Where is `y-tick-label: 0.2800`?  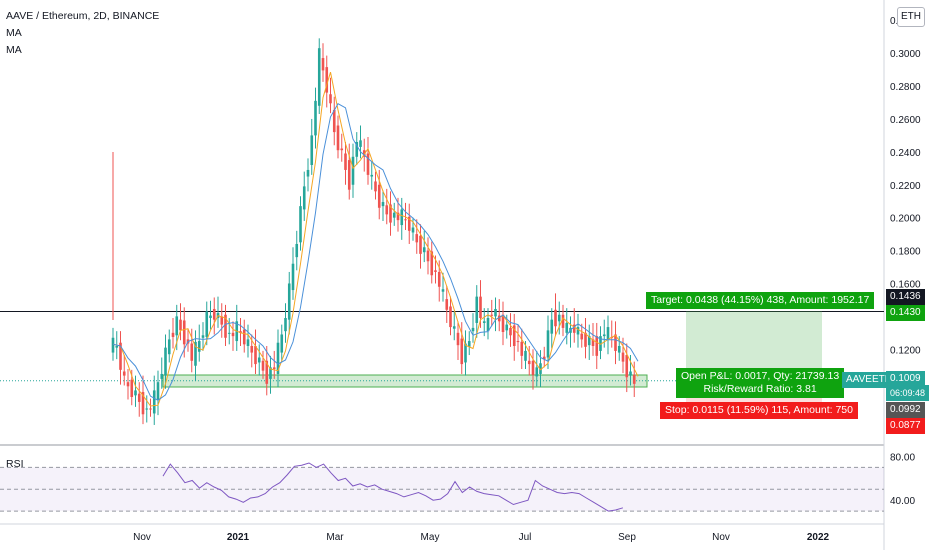 y-tick-label: 0.2800 is located at coordinates (905, 87).